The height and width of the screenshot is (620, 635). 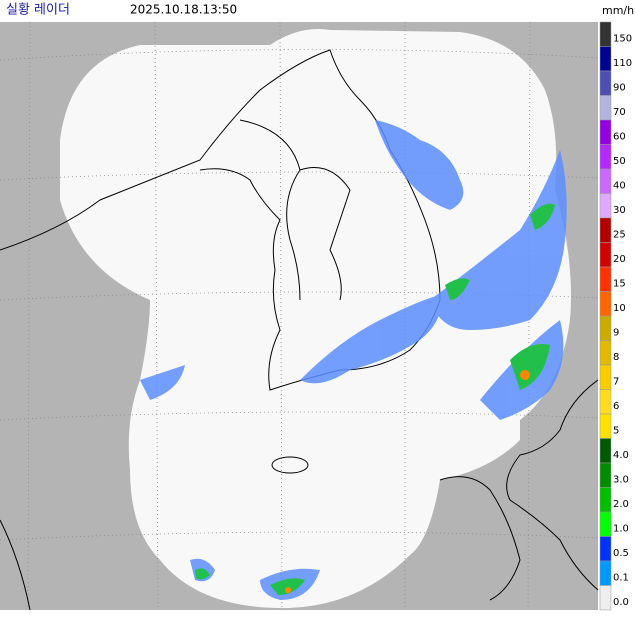 I want to click on legend-label: 150, so click(x=622, y=38).